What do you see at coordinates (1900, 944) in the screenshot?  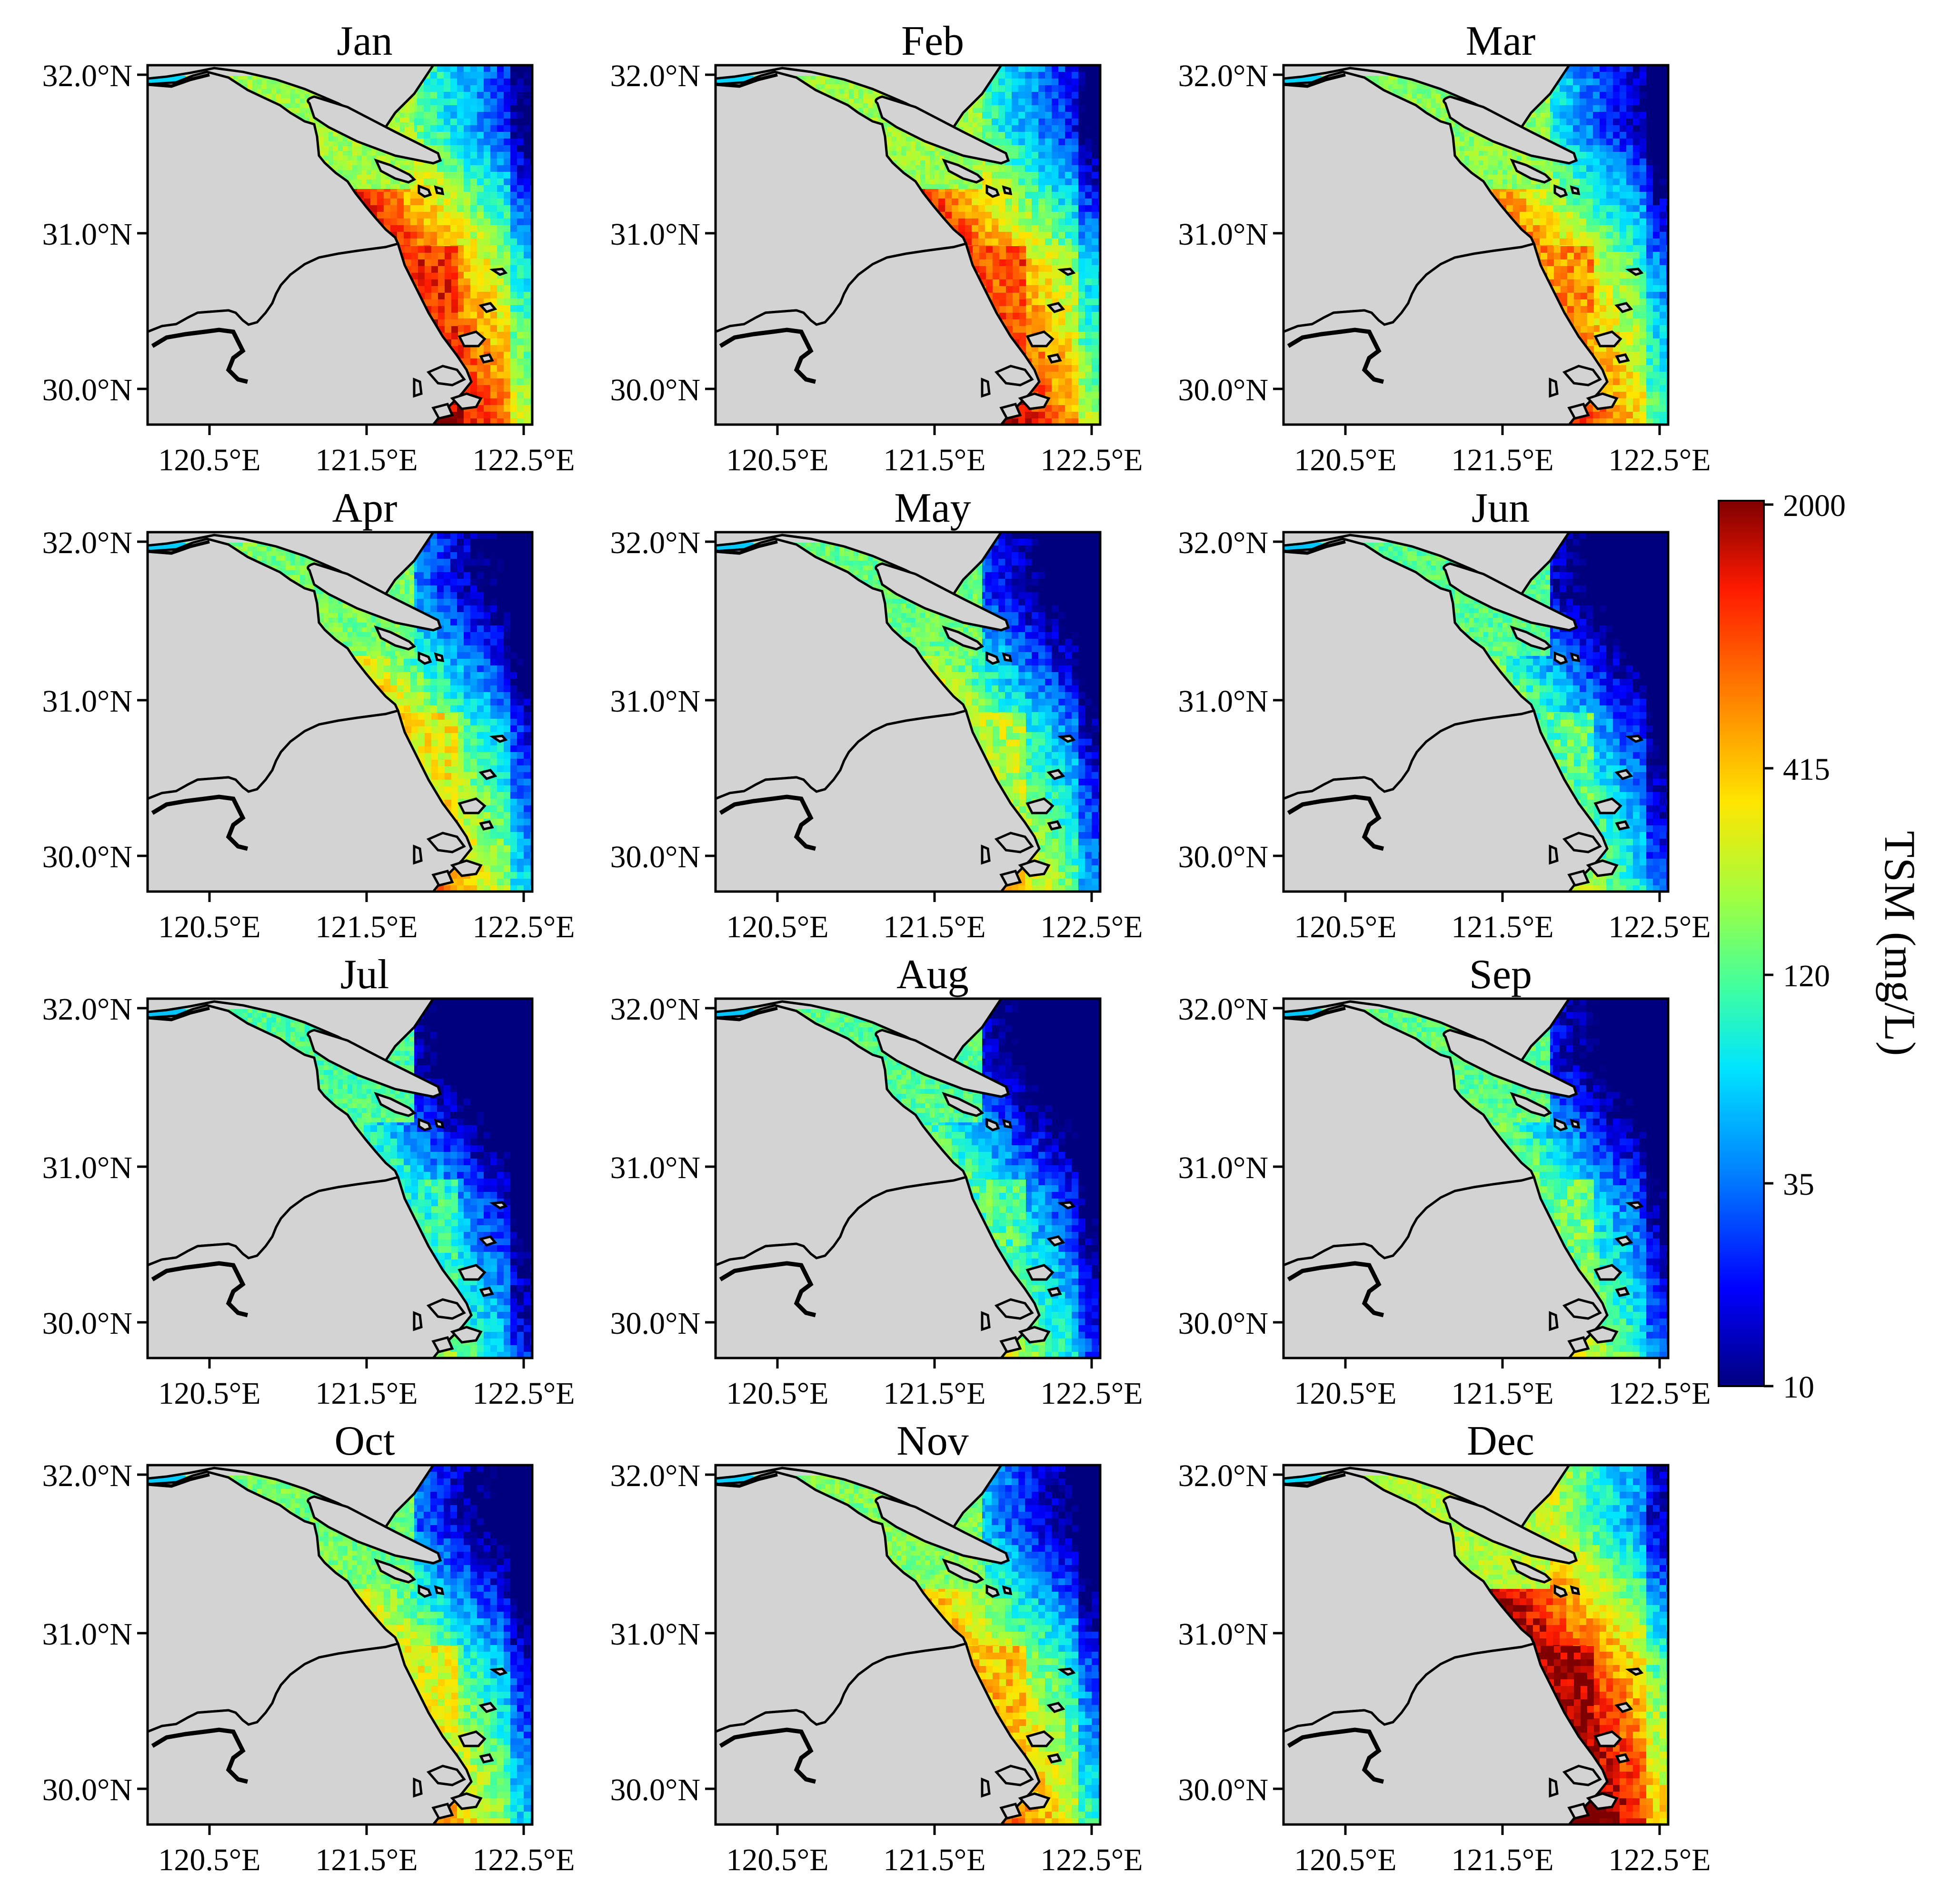 I see `colorbar-title: TSM (mg/L)` at bounding box center [1900, 944].